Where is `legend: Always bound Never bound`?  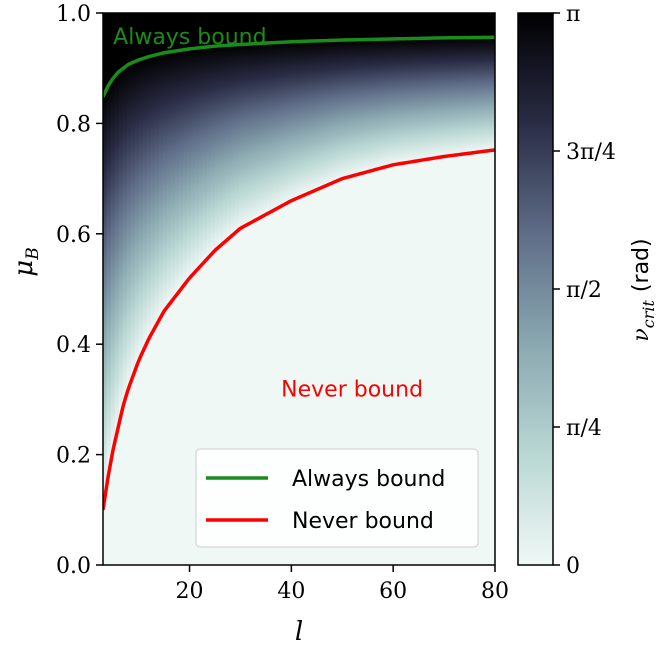 legend: Always bound Never bound is located at coordinates (337, 498).